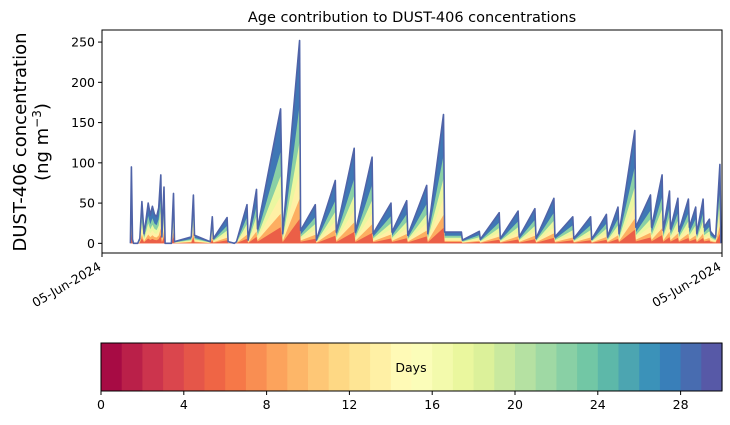 This screenshot has width=730, height=425. I want to click on colorbar-label: Days, so click(410, 367).